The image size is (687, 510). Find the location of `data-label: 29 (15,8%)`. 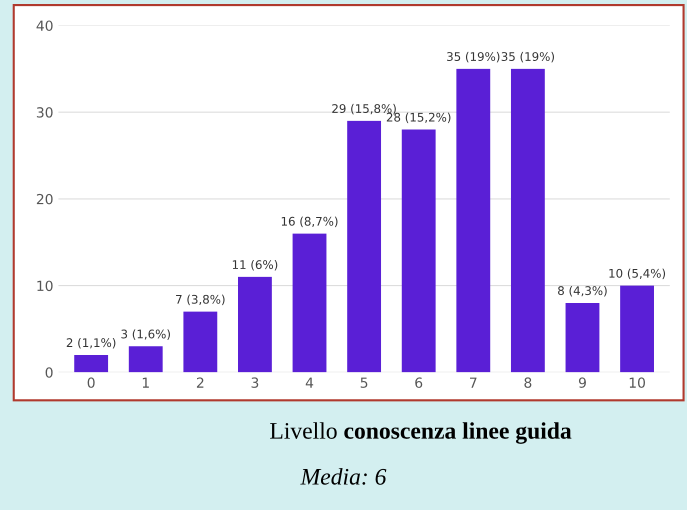

data-label: 29 (15,8%) is located at coordinates (364, 109).